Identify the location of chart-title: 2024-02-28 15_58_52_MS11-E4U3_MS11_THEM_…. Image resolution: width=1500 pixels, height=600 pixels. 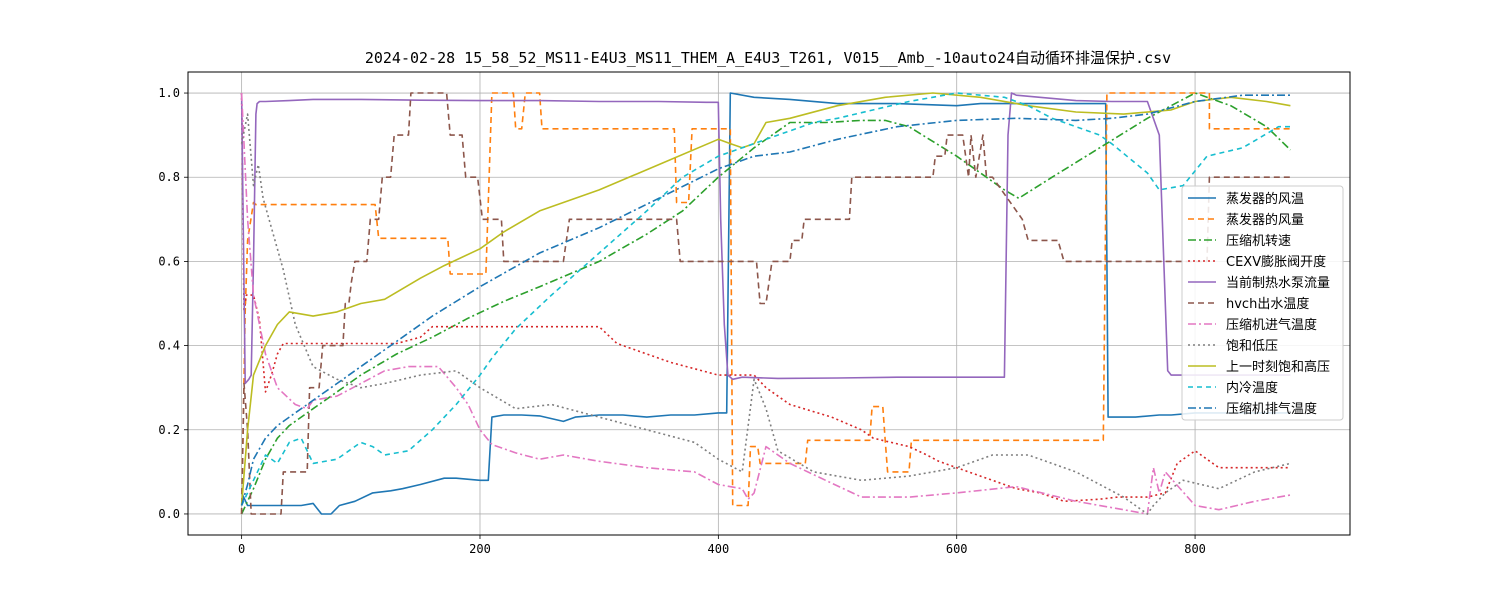
(768, 58).